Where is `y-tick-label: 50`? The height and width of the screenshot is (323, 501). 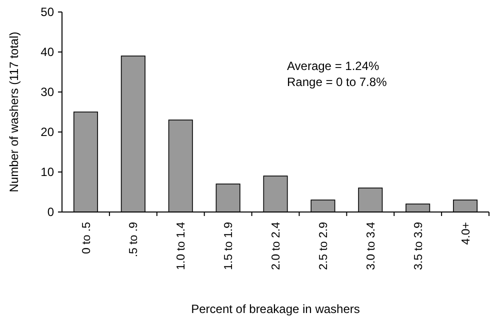
y-tick-label: 50 is located at coordinates (47, 12).